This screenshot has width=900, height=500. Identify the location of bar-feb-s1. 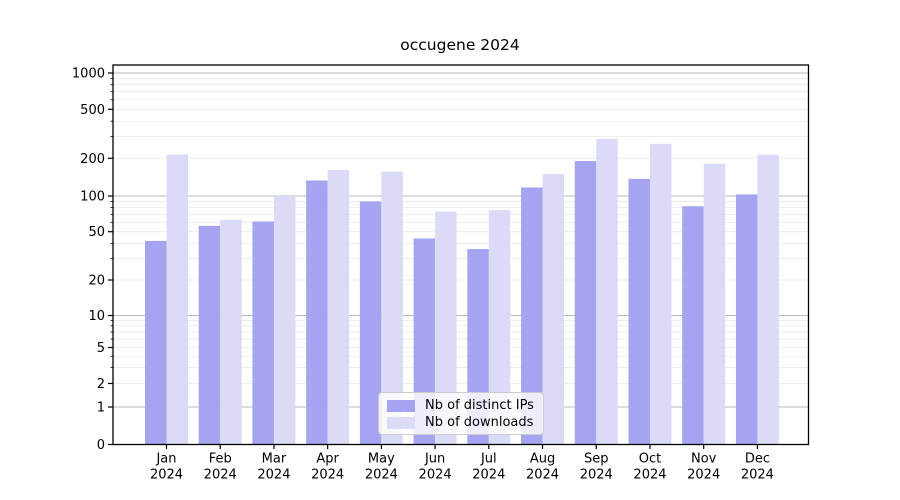
(231, 332).